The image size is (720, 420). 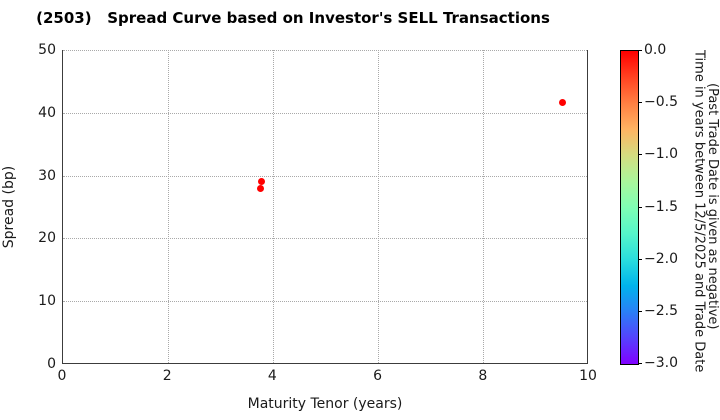 I want to click on y-tick-label: 20, so click(x=47, y=238).